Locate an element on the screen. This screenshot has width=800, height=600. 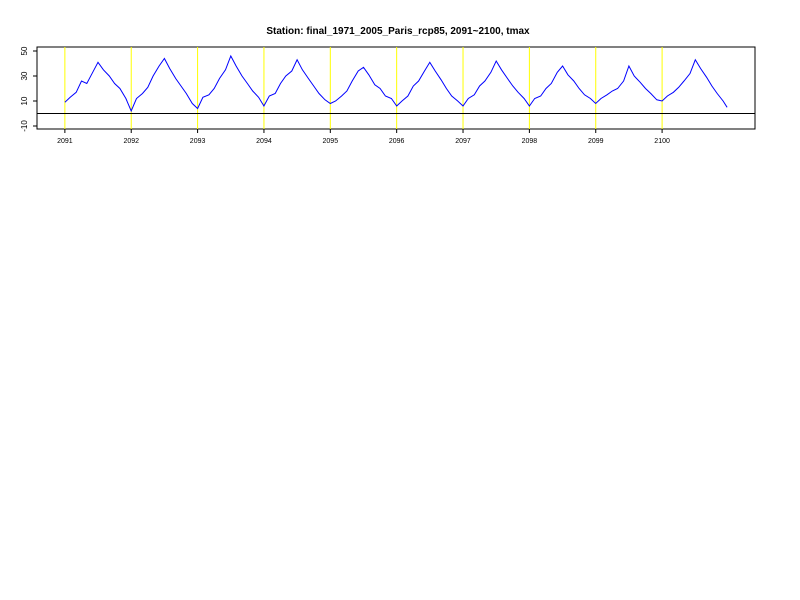
x-tick-label: 2091 is located at coordinates (65, 141).